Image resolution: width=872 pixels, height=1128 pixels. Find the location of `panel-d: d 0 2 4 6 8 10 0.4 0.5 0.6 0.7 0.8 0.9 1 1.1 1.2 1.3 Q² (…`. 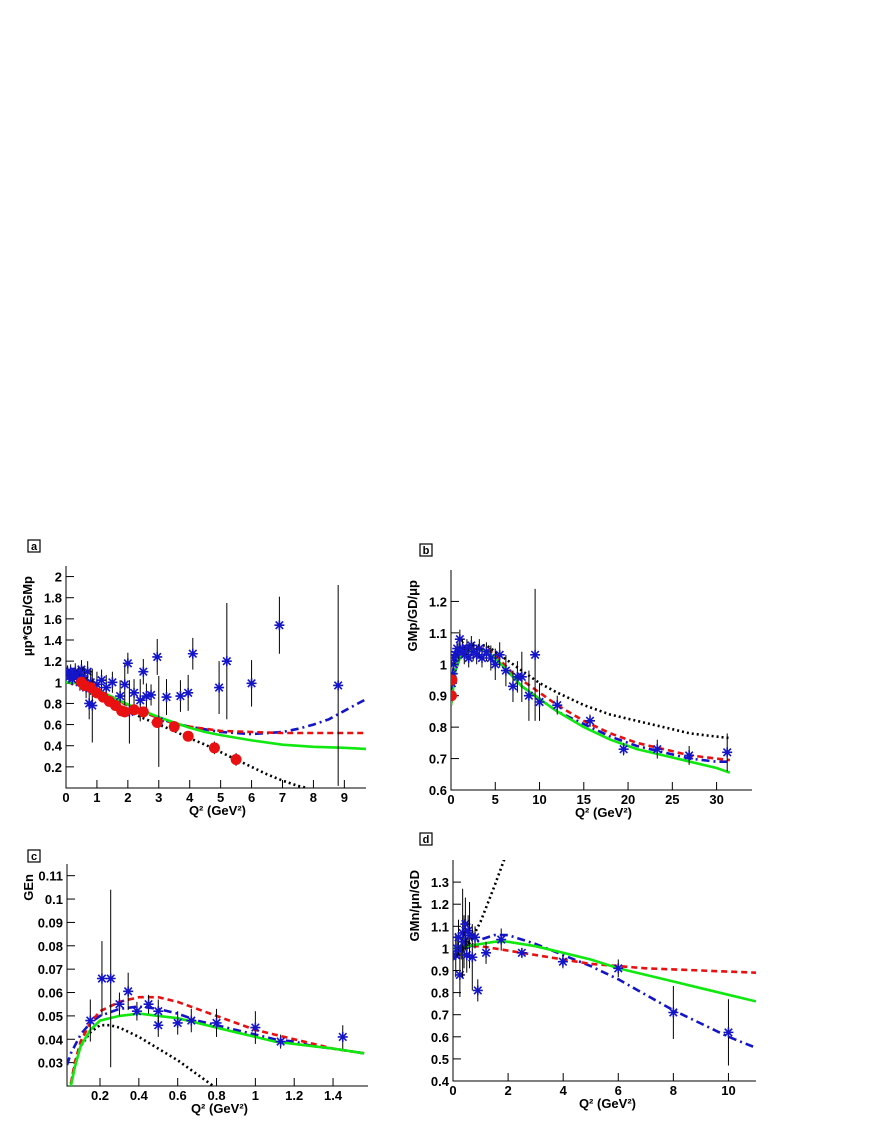

panel-d: d 0 2 4 6 8 10 0.4 0.5 0.6 0.7 0.8 0.9 1 1.1 1.2 1.3 Q² (… is located at coordinates (581, 971).